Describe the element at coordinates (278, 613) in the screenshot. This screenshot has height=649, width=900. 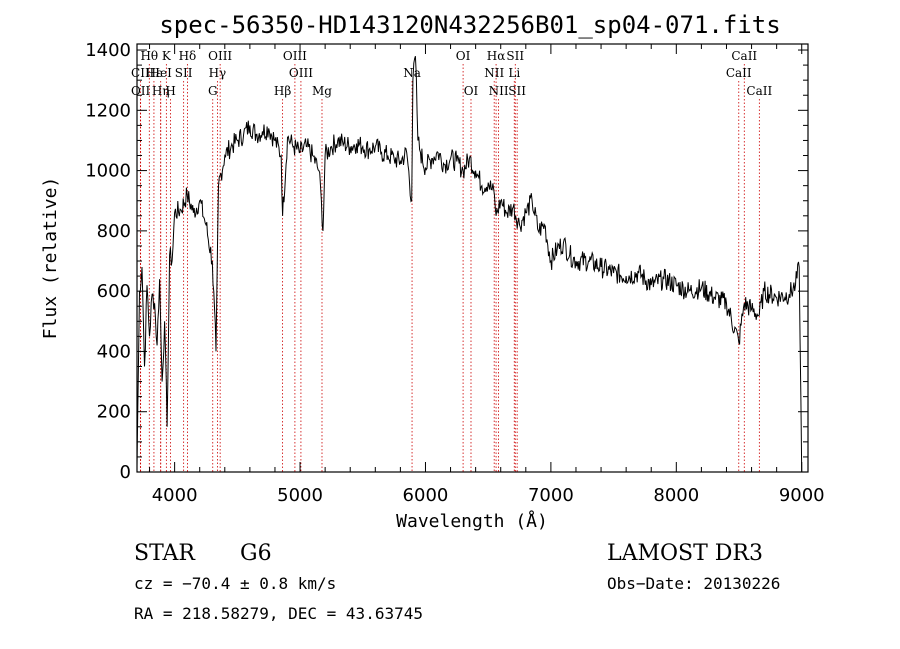
I see `coordinates: RA = 218.58279, DEC = 43.63745` at that location.